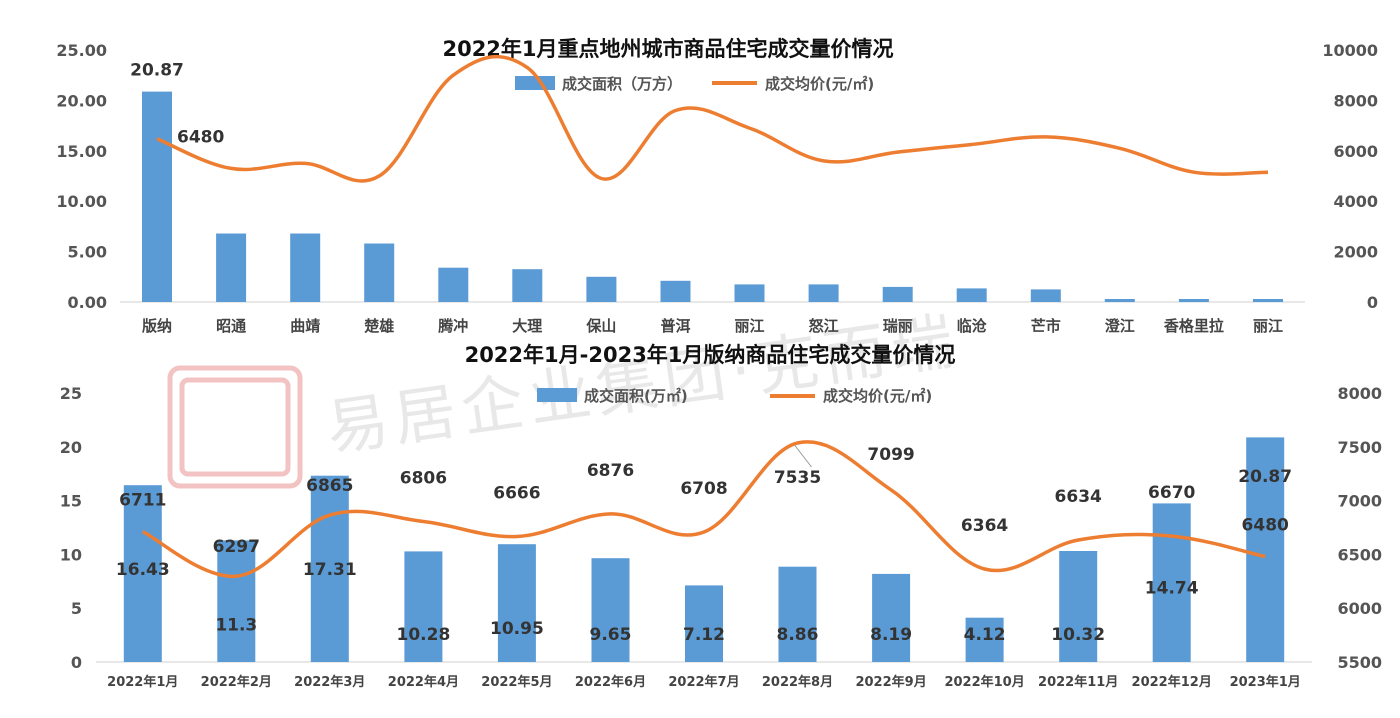 Image resolution: width=1400 pixels, height=718 pixels. Describe the element at coordinates (824, 326) in the screenshot. I see `x-tick-label: 怒江` at that location.